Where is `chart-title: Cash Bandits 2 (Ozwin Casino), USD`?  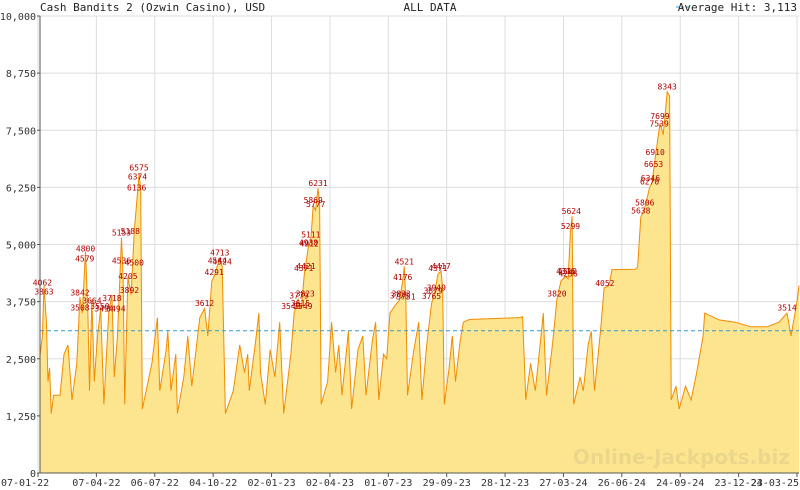 chart-title: Cash Bandits 2 (Ozwin Casino), USD is located at coordinates (152, 7).